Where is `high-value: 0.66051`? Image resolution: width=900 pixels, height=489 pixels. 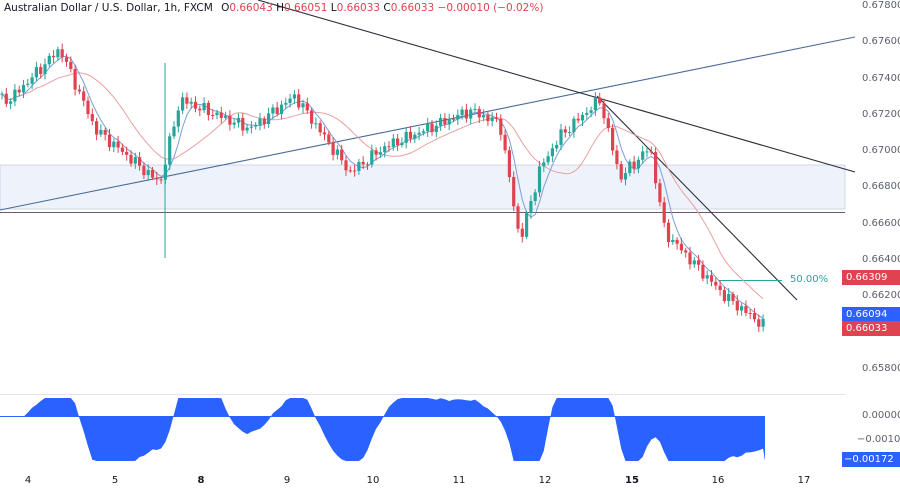 high-value: 0.66051 is located at coordinates (306, 8).